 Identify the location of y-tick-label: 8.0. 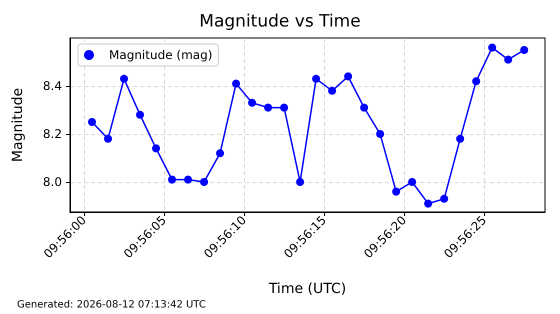
(52, 182).